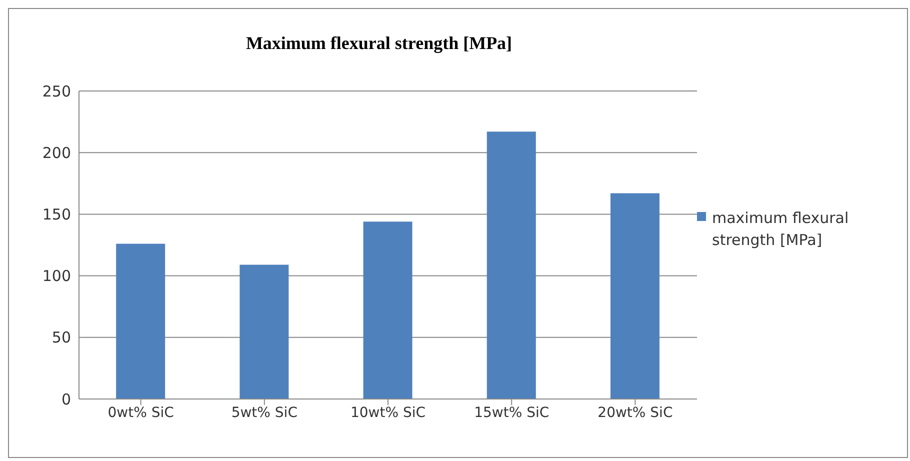 The height and width of the screenshot is (461, 910). Describe the element at coordinates (56, 91) in the screenshot. I see `y-tick-label: 250` at that location.